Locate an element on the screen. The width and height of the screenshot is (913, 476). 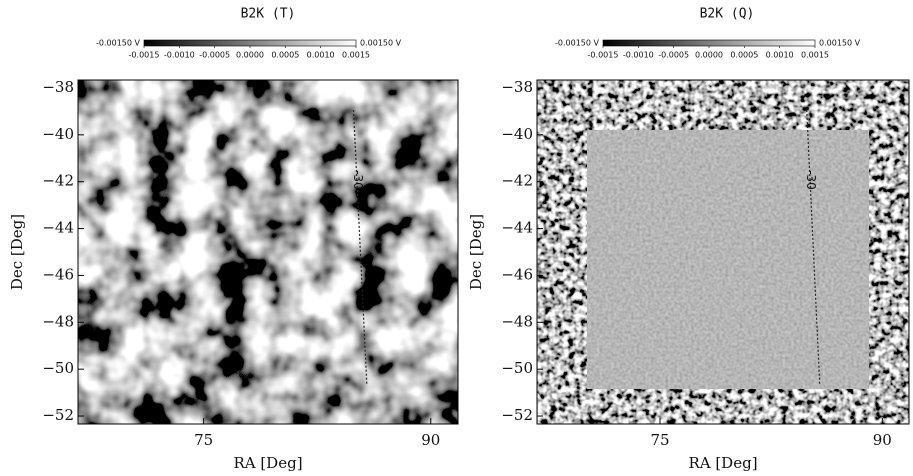
chart-title: B2K (Q) is located at coordinates (727, 14).